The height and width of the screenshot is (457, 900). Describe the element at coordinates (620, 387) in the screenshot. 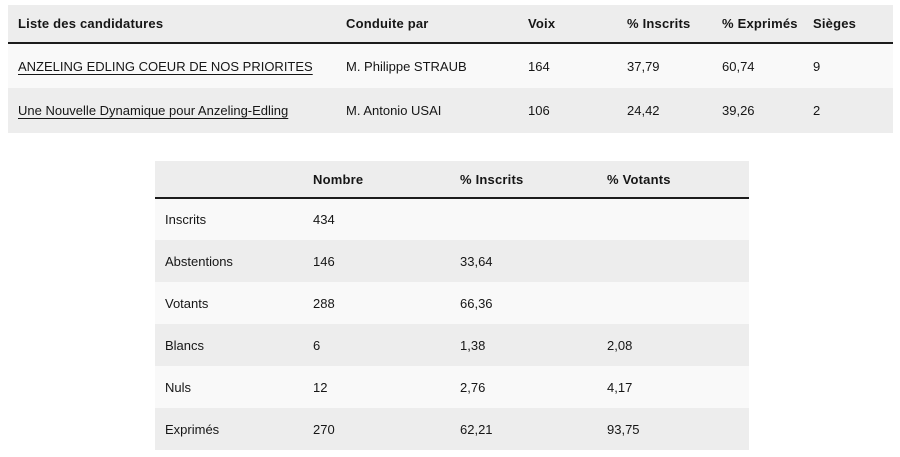

I see `cell-pct-votants: 4,17` at that location.